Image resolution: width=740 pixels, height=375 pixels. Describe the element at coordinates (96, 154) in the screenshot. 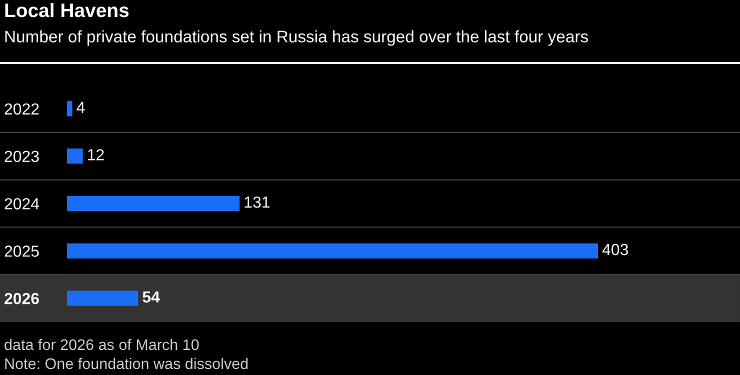

I see `data-label: 12` at that location.